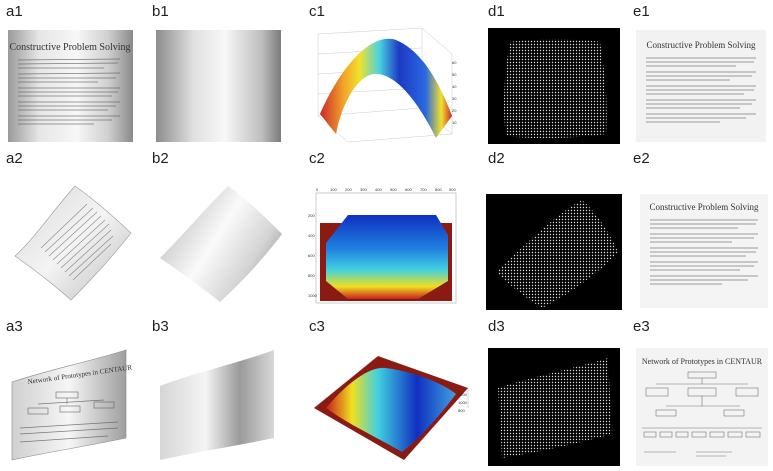 The image size is (773, 471). Describe the element at coordinates (554, 86) in the screenshot. I see `panel-d1-mesh` at that location.